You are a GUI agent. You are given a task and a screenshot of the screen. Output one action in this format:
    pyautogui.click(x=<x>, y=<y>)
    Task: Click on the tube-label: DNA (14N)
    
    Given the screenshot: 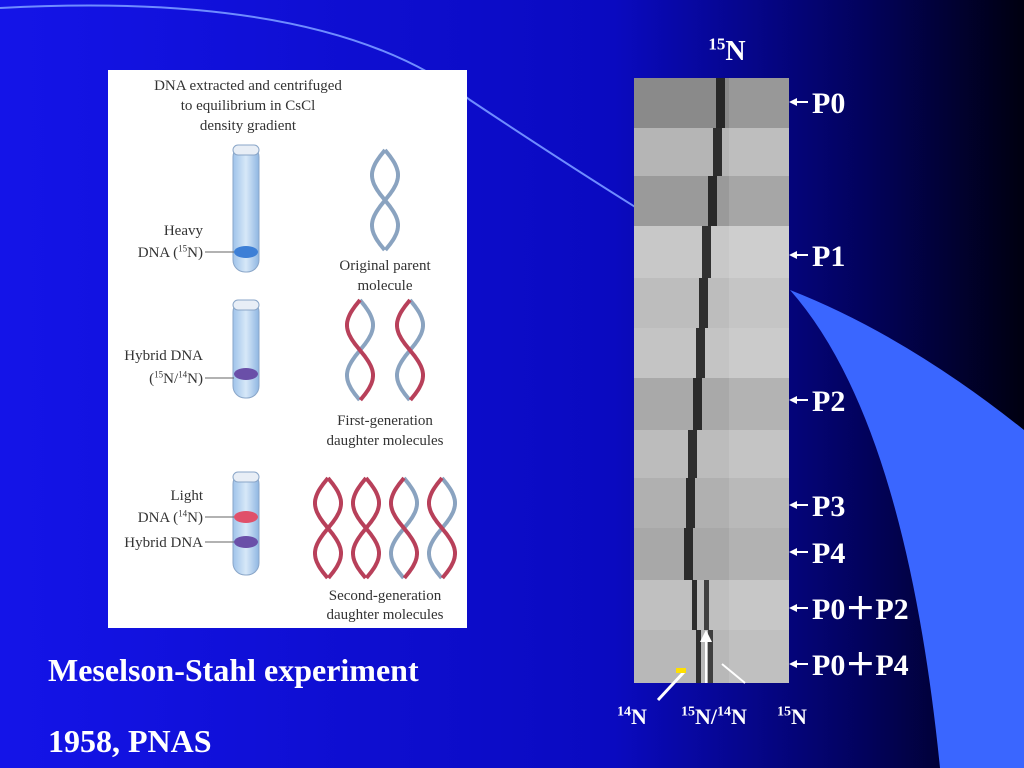 What is the action you would take?
    pyautogui.click(x=170, y=517)
    